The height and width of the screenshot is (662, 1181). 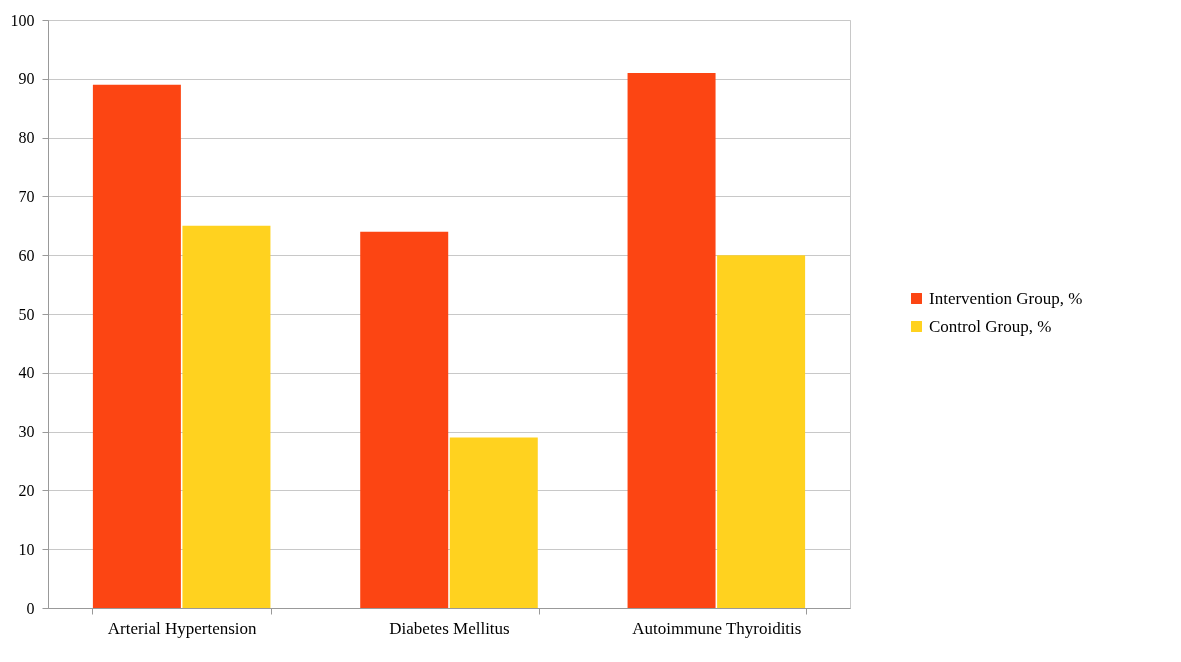 I want to click on y-tick-label: 50, so click(x=26, y=314).